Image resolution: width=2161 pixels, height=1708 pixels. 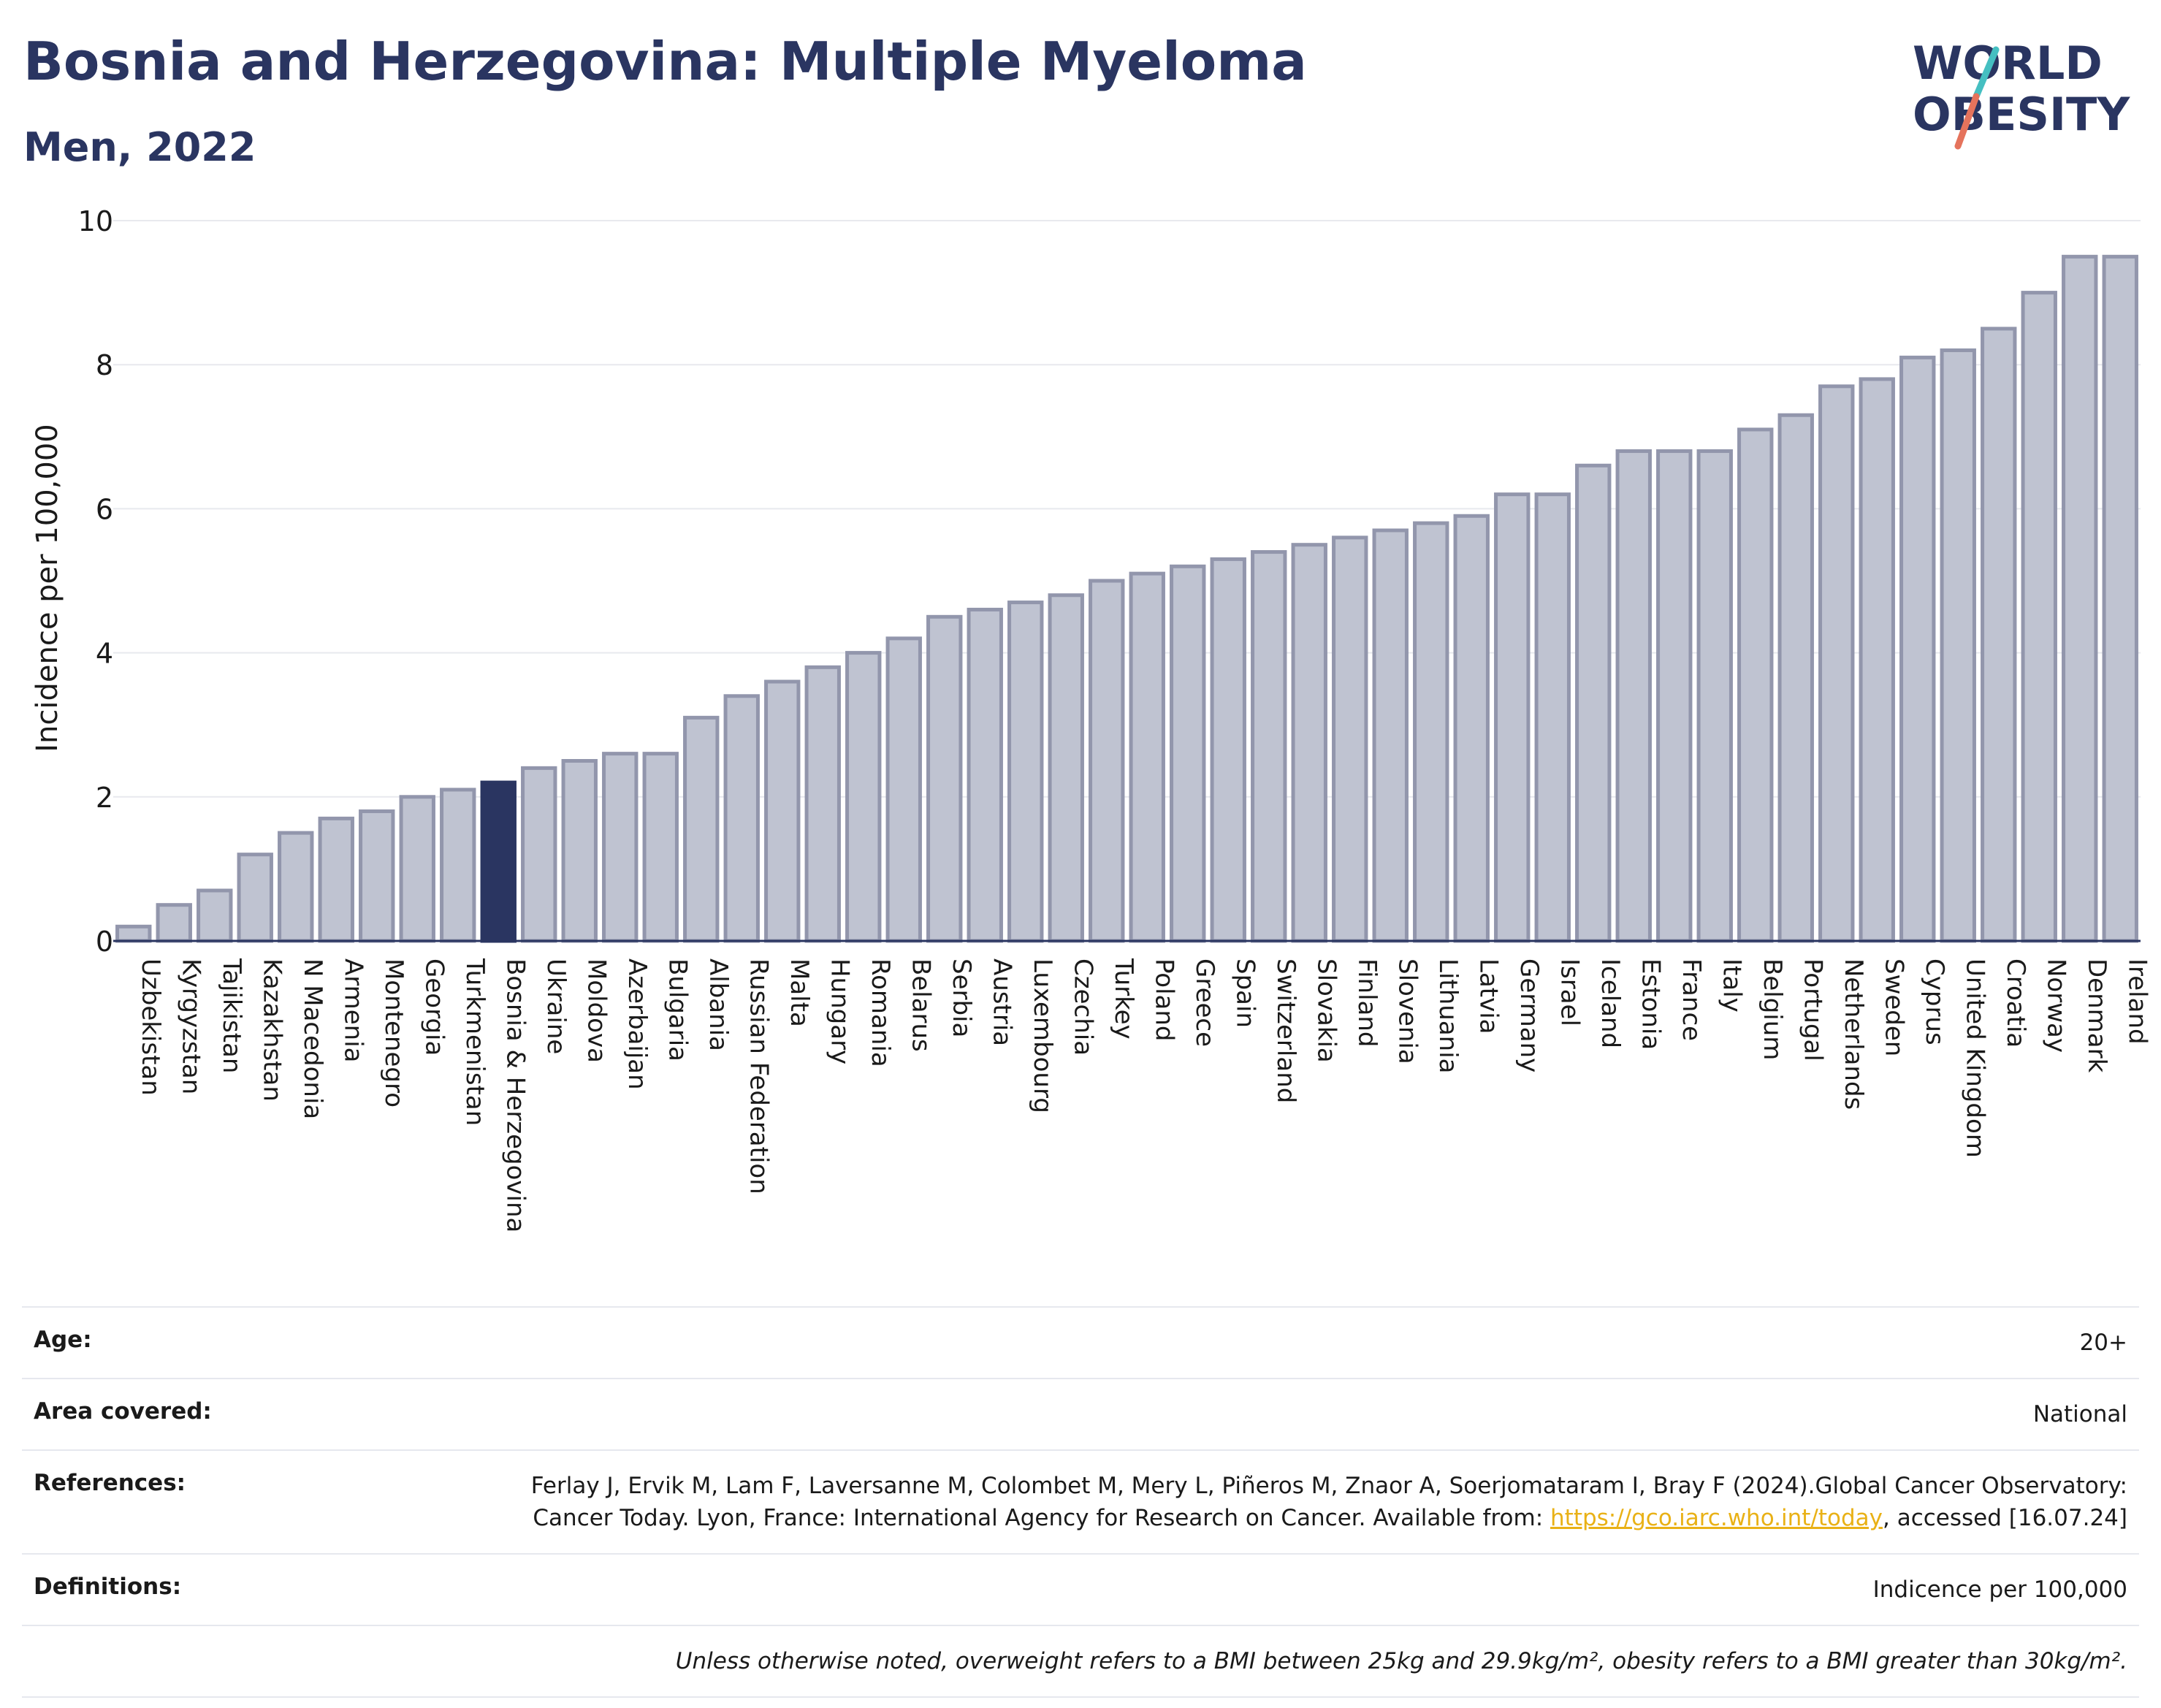 What do you see at coordinates (596, 1010) in the screenshot?
I see `x-tick-label: Moldova` at bounding box center [596, 1010].